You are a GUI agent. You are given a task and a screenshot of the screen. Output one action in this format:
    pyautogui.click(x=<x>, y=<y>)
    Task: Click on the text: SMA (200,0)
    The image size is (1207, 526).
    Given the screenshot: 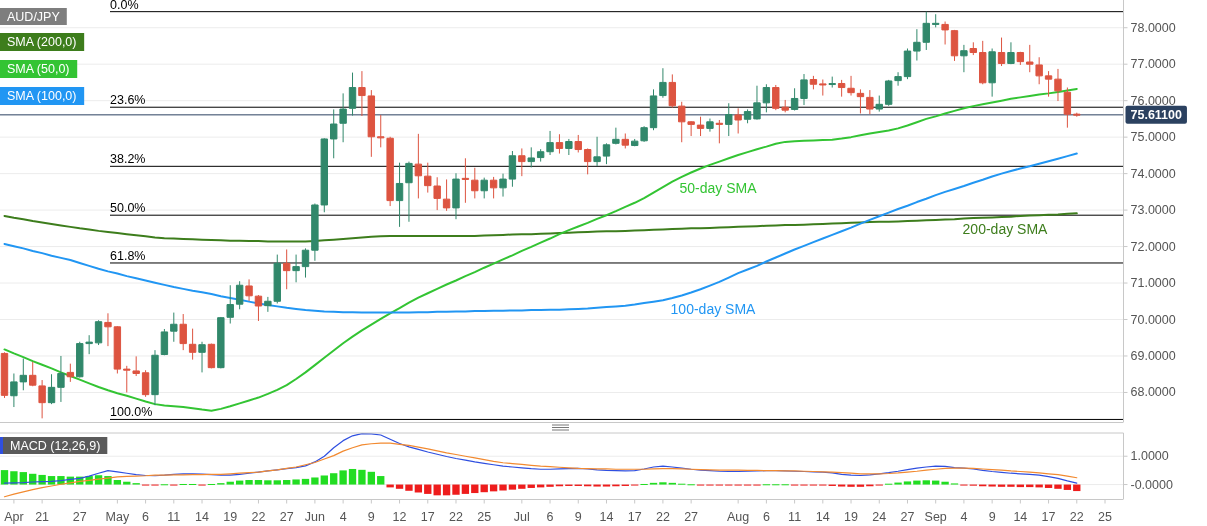 What is the action you would take?
    pyautogui.click(x=42, y=42)
    